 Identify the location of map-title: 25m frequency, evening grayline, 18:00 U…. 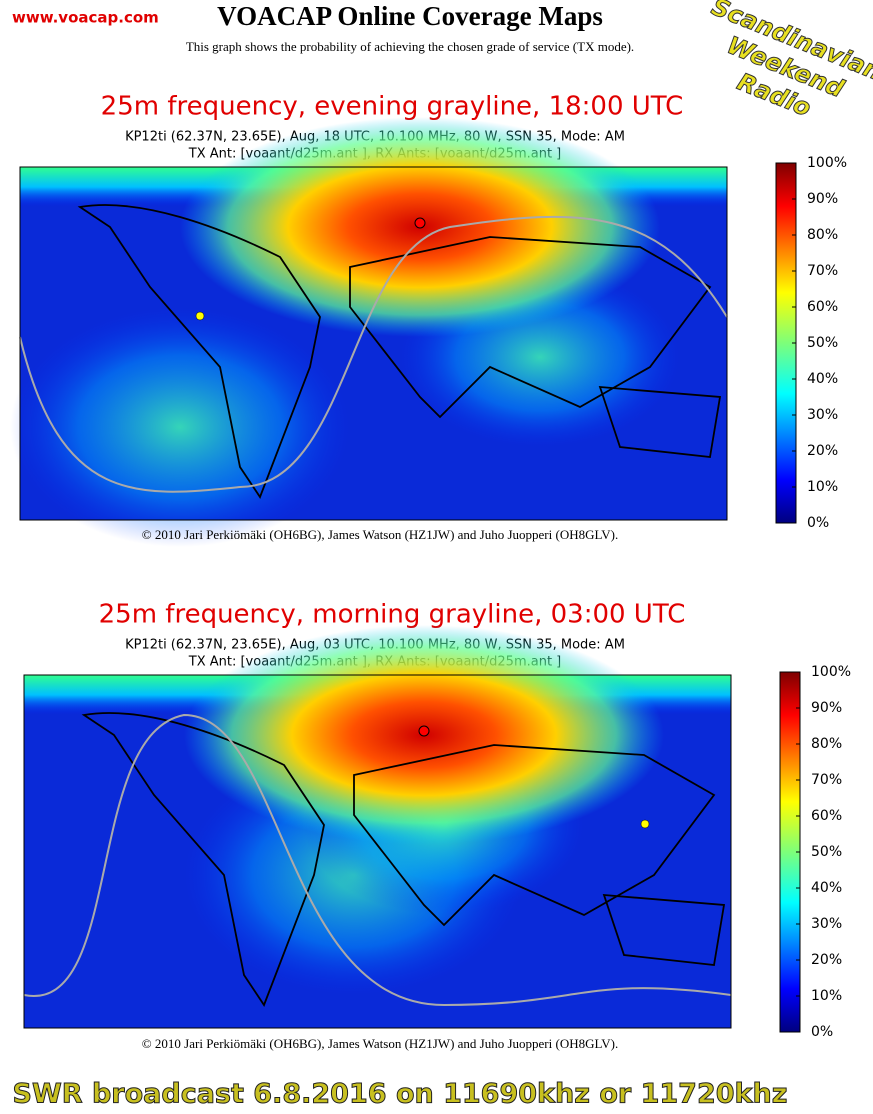
(392, 107).